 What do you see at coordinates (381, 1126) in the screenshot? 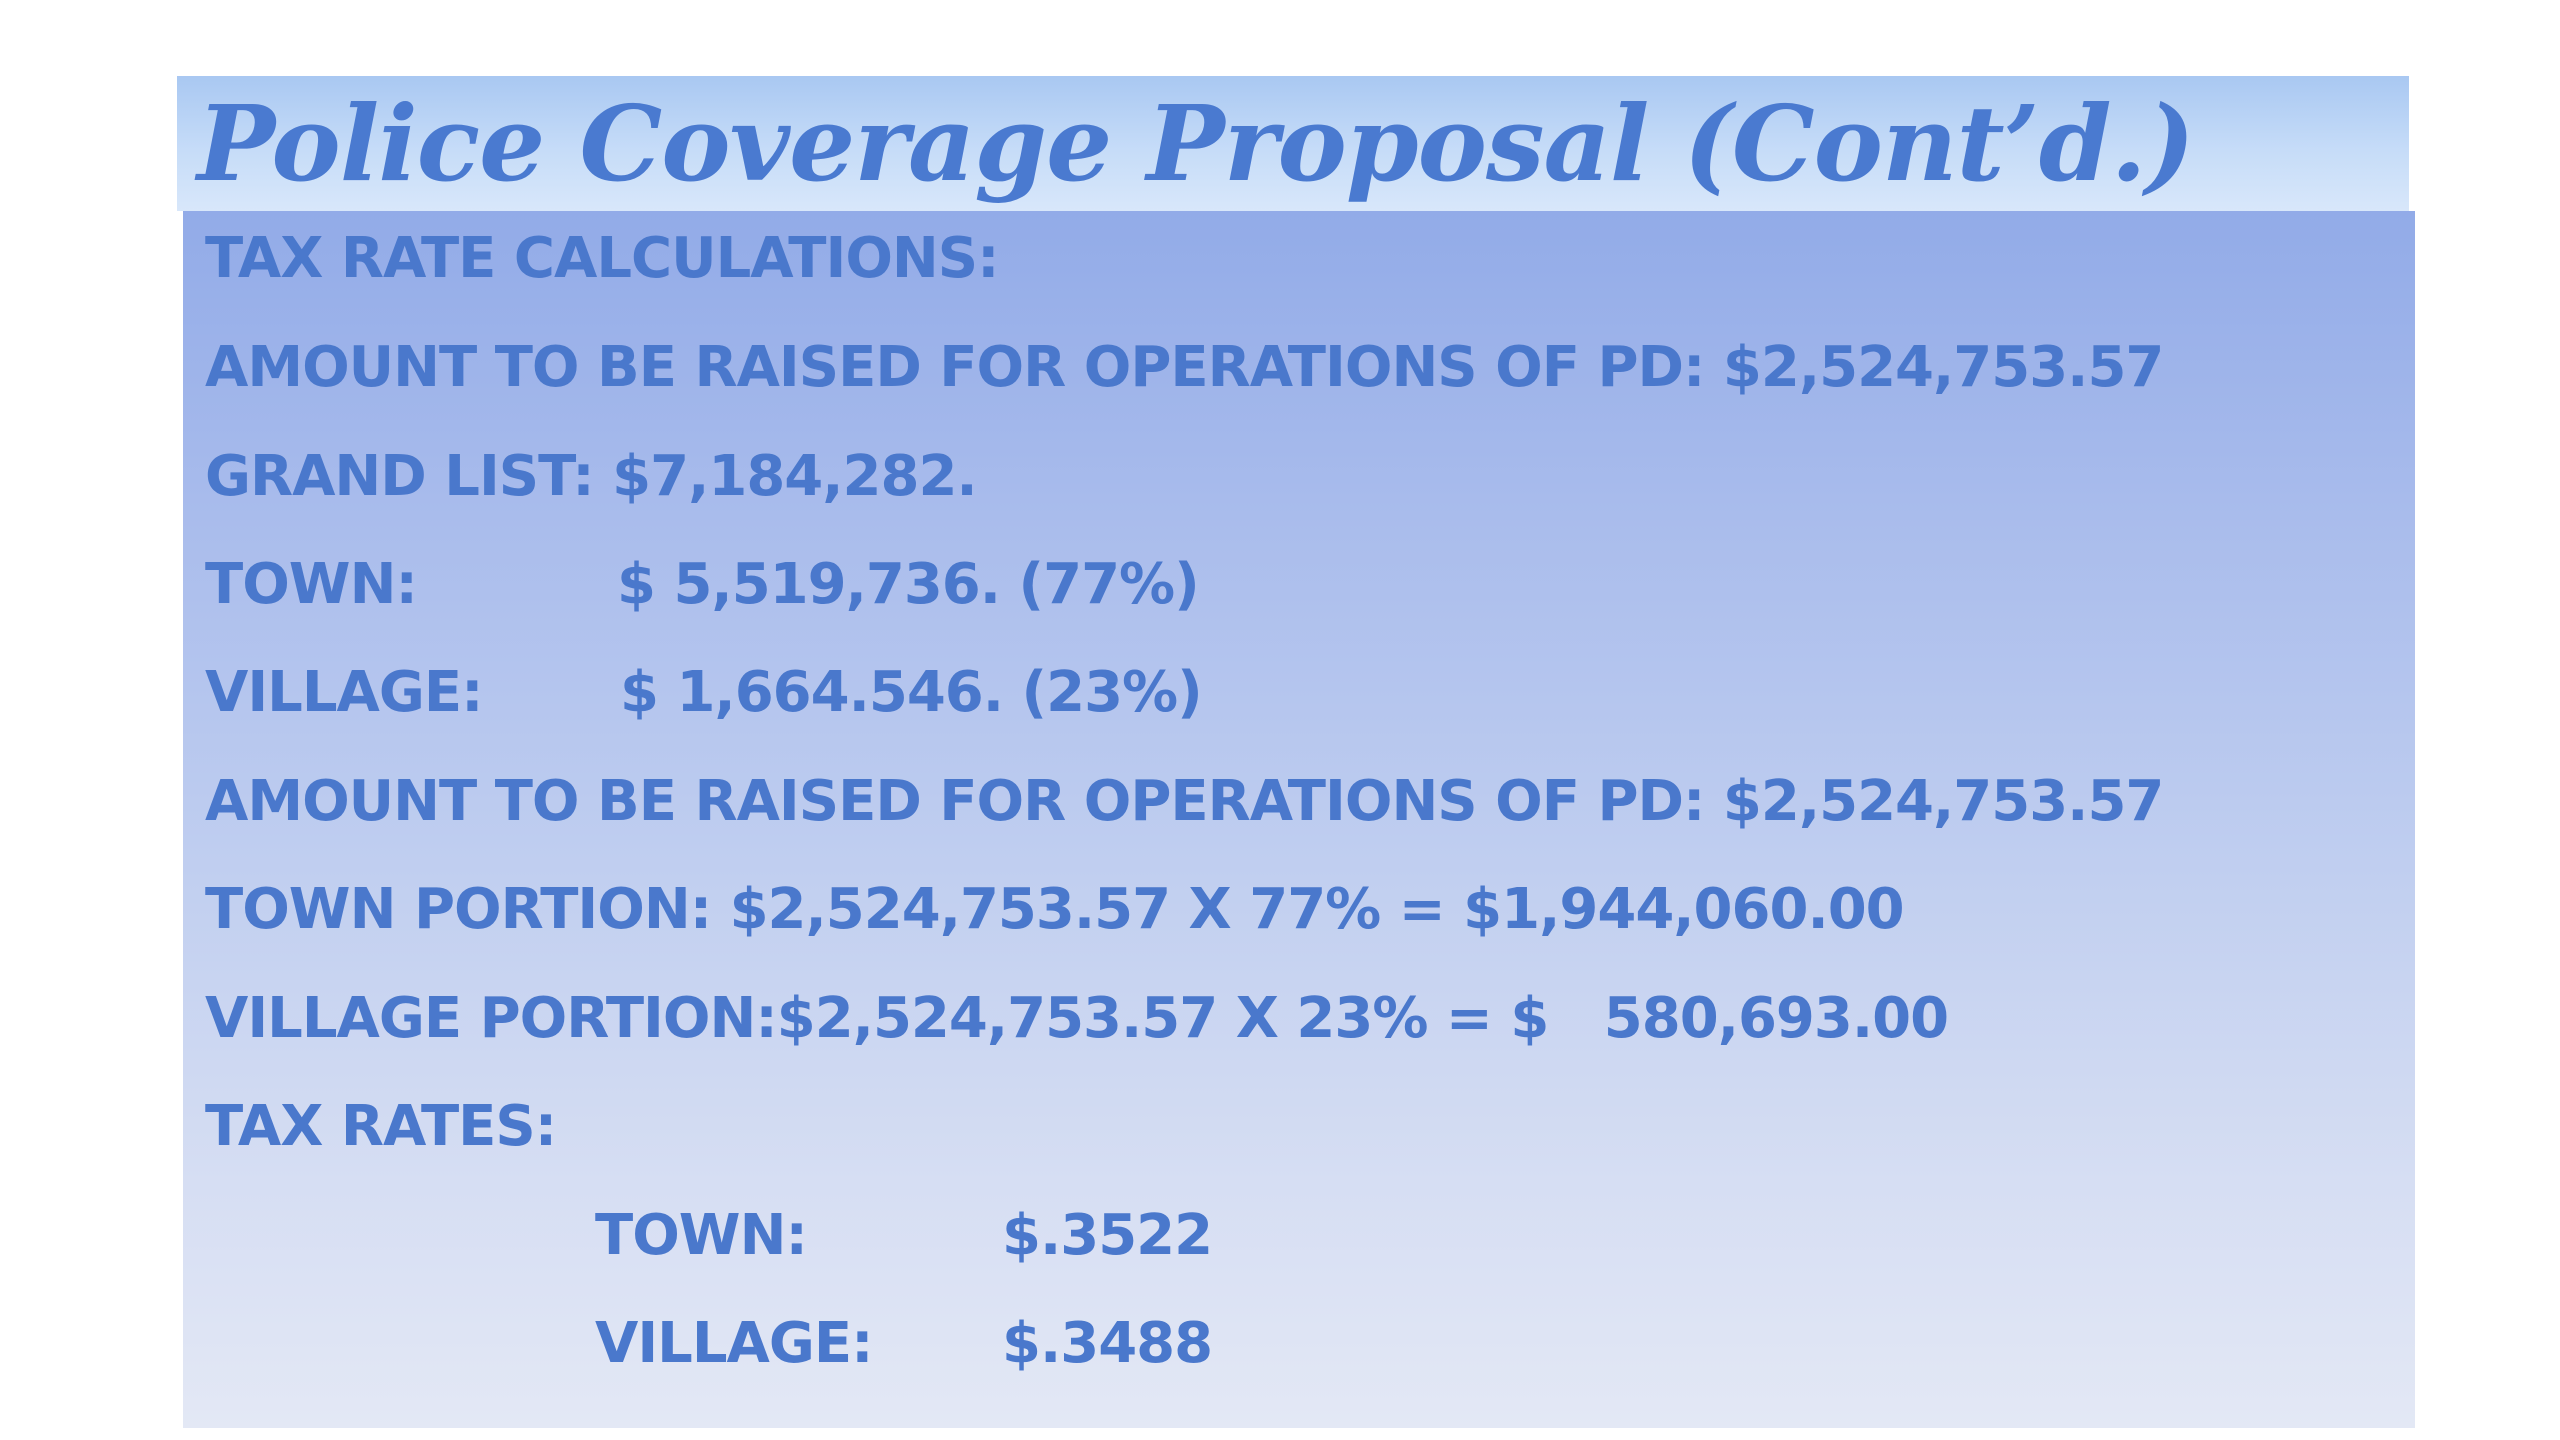
I see `tax-rates-heading: TAX RATES:` at bounding box center [381, 1126].